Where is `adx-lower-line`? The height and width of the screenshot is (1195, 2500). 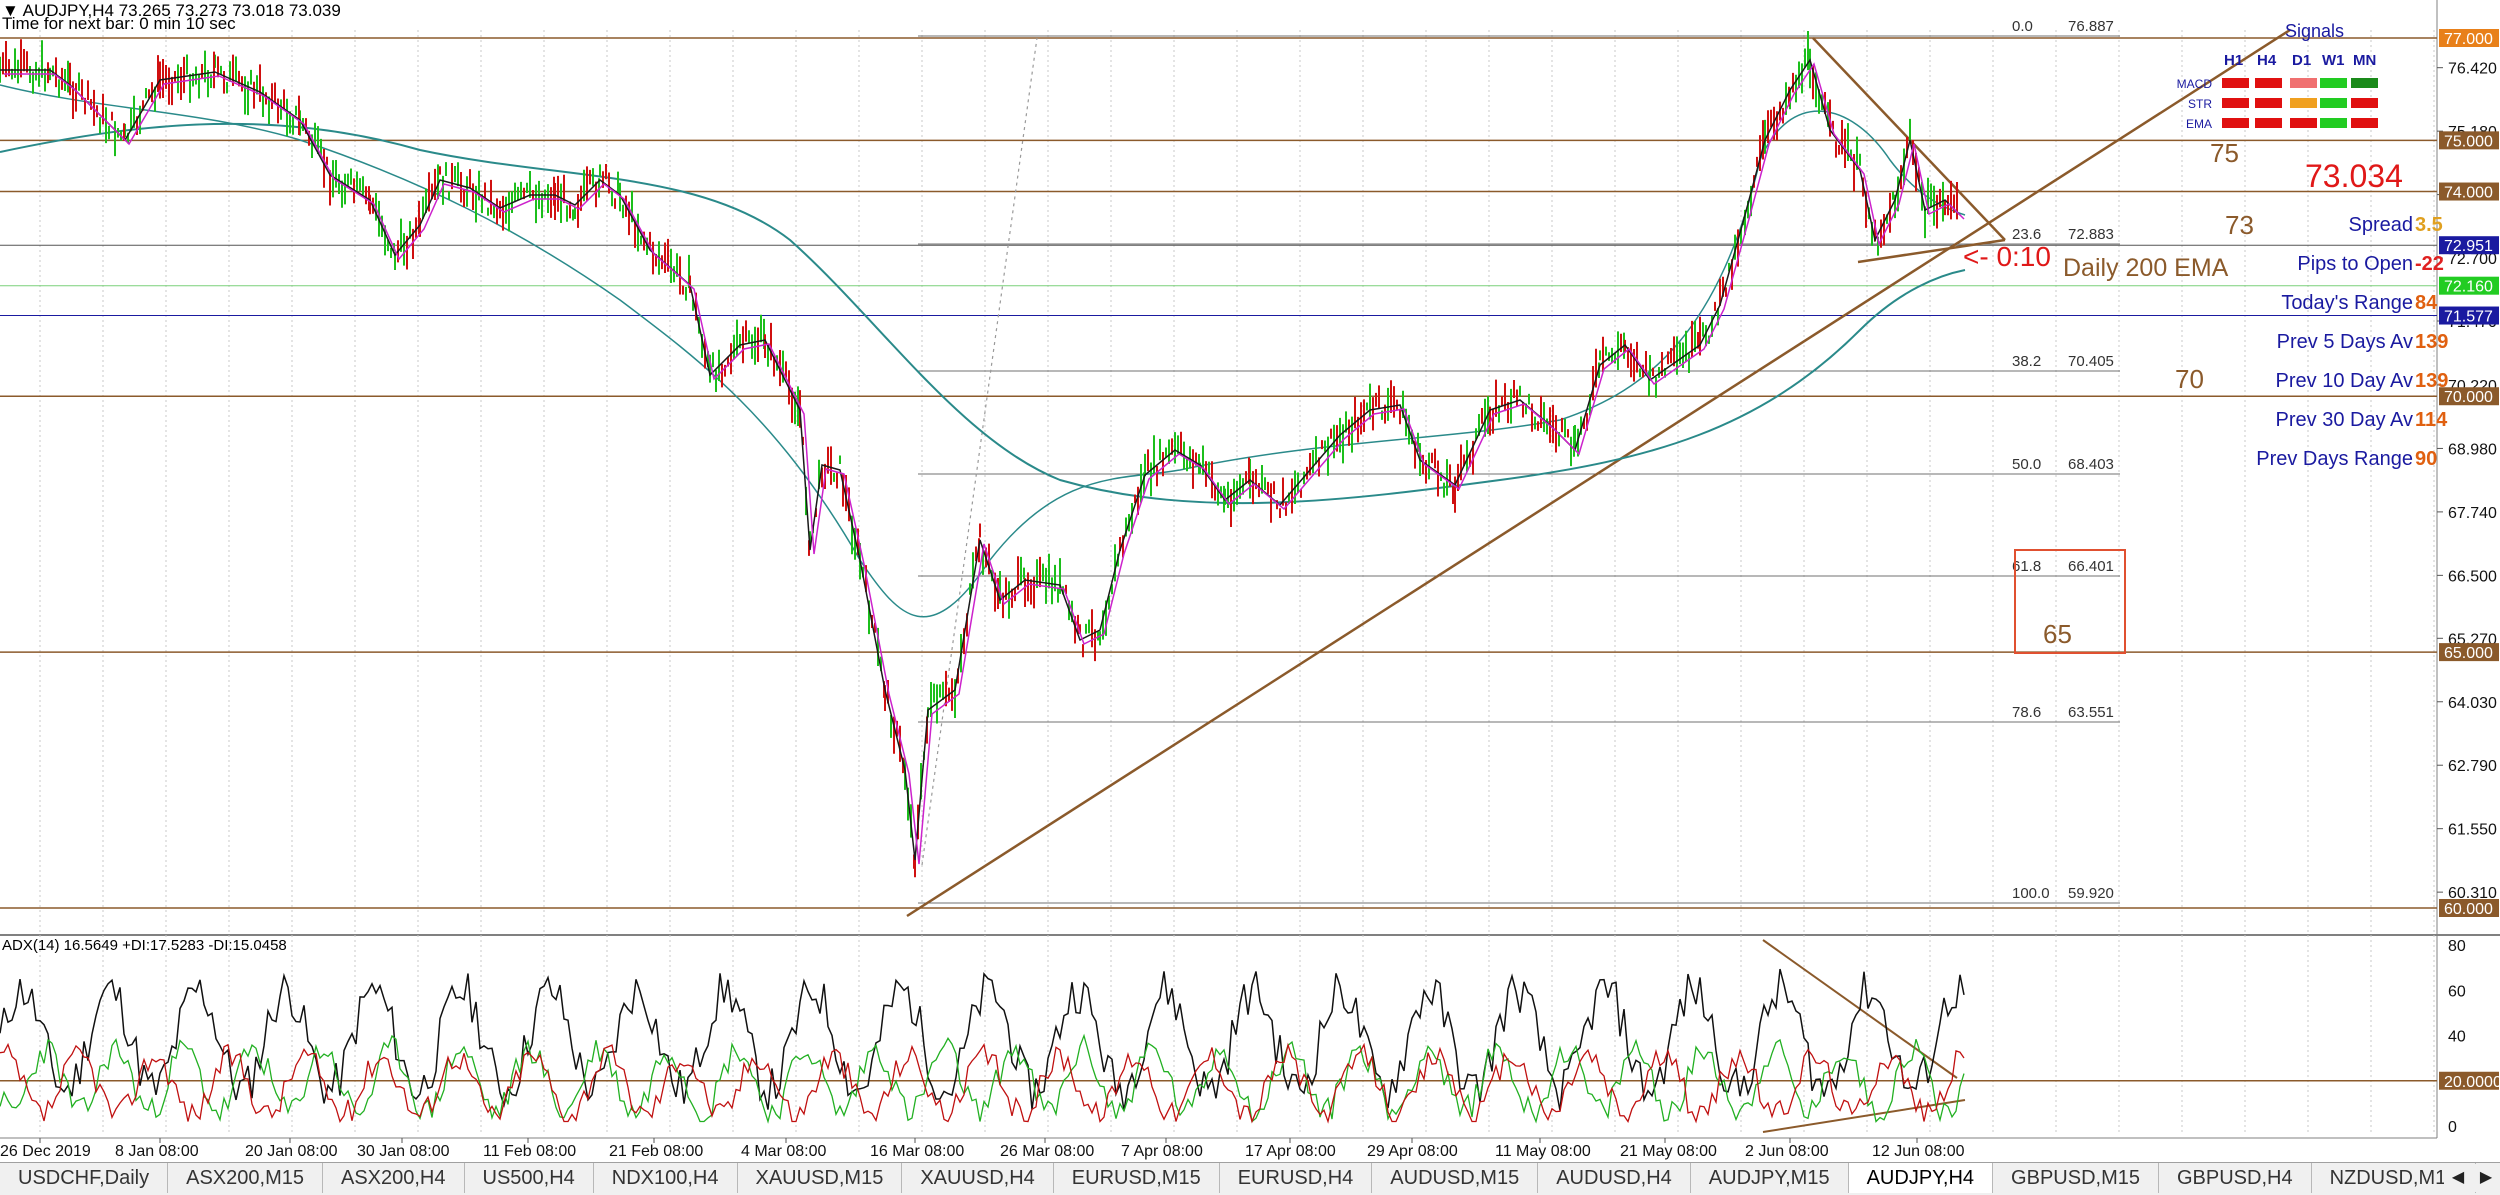 adx-lower-line is located at coordinates (1864, 1116).